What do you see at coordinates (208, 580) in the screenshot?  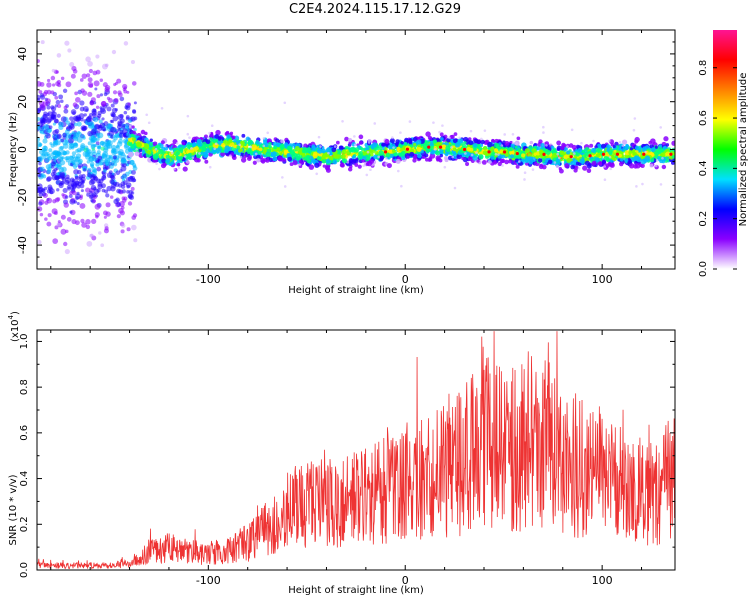 I see `x-tick-label: -100` at bounding box center [208, 580].